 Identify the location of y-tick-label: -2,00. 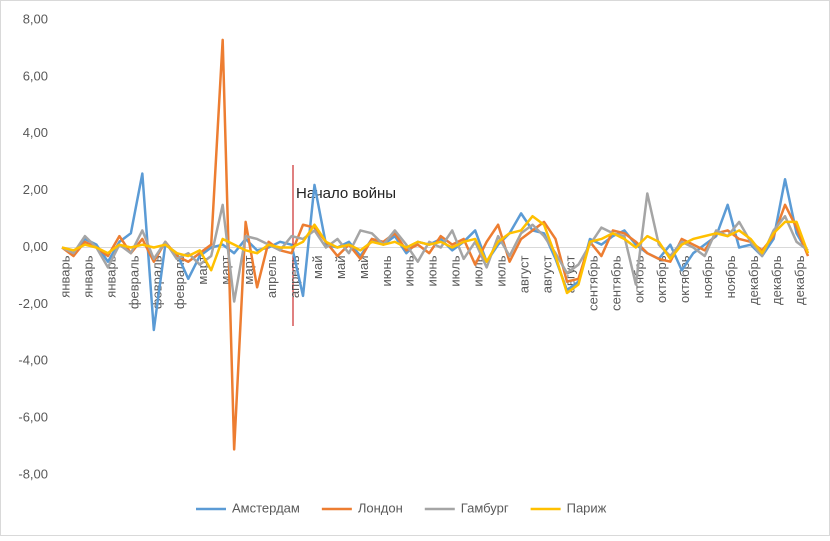
(33, 303).